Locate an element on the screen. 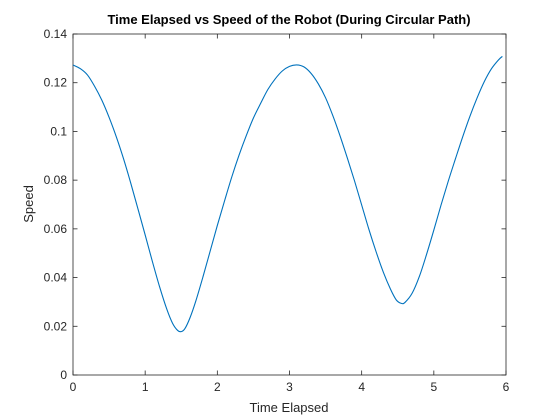  x-tick-label: 6 is located at coordinates (506, 387).